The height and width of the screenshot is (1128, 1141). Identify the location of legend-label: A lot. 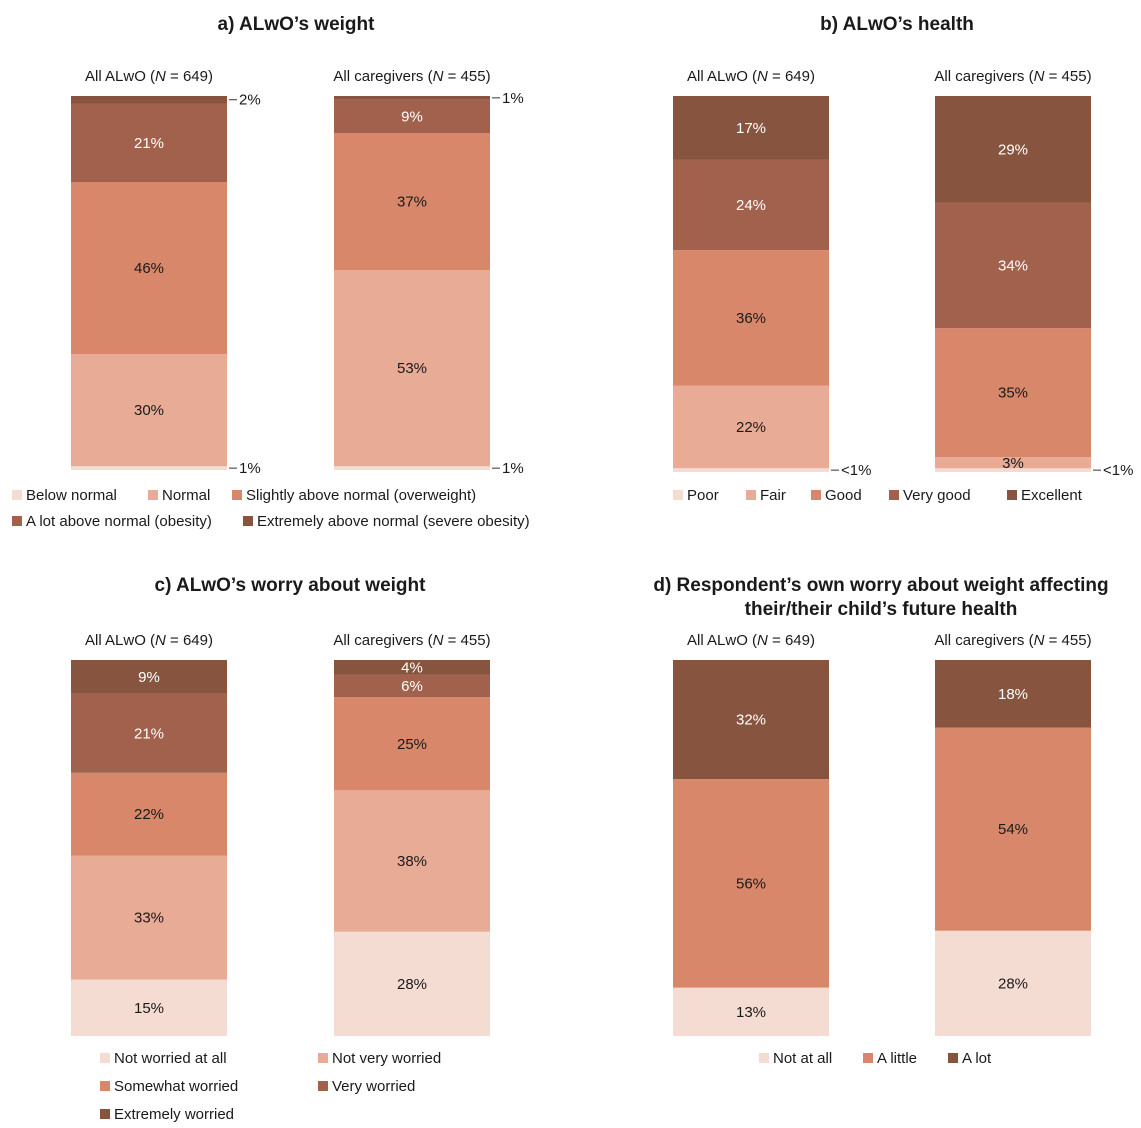
(977, 1058).